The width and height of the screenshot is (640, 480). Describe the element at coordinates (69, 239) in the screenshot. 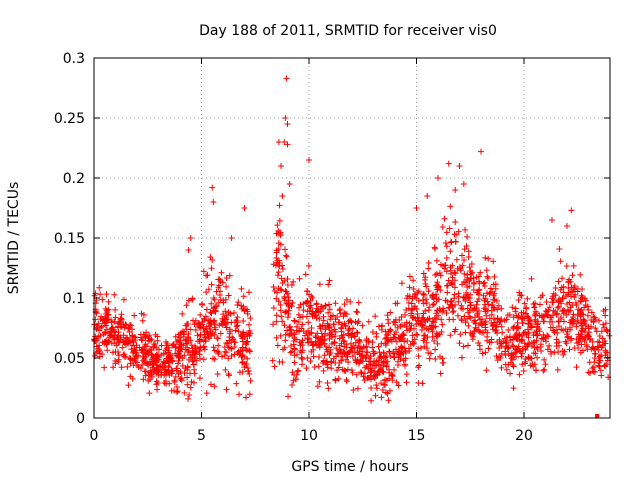

I see `y-tick-label: 0.15` at that location.